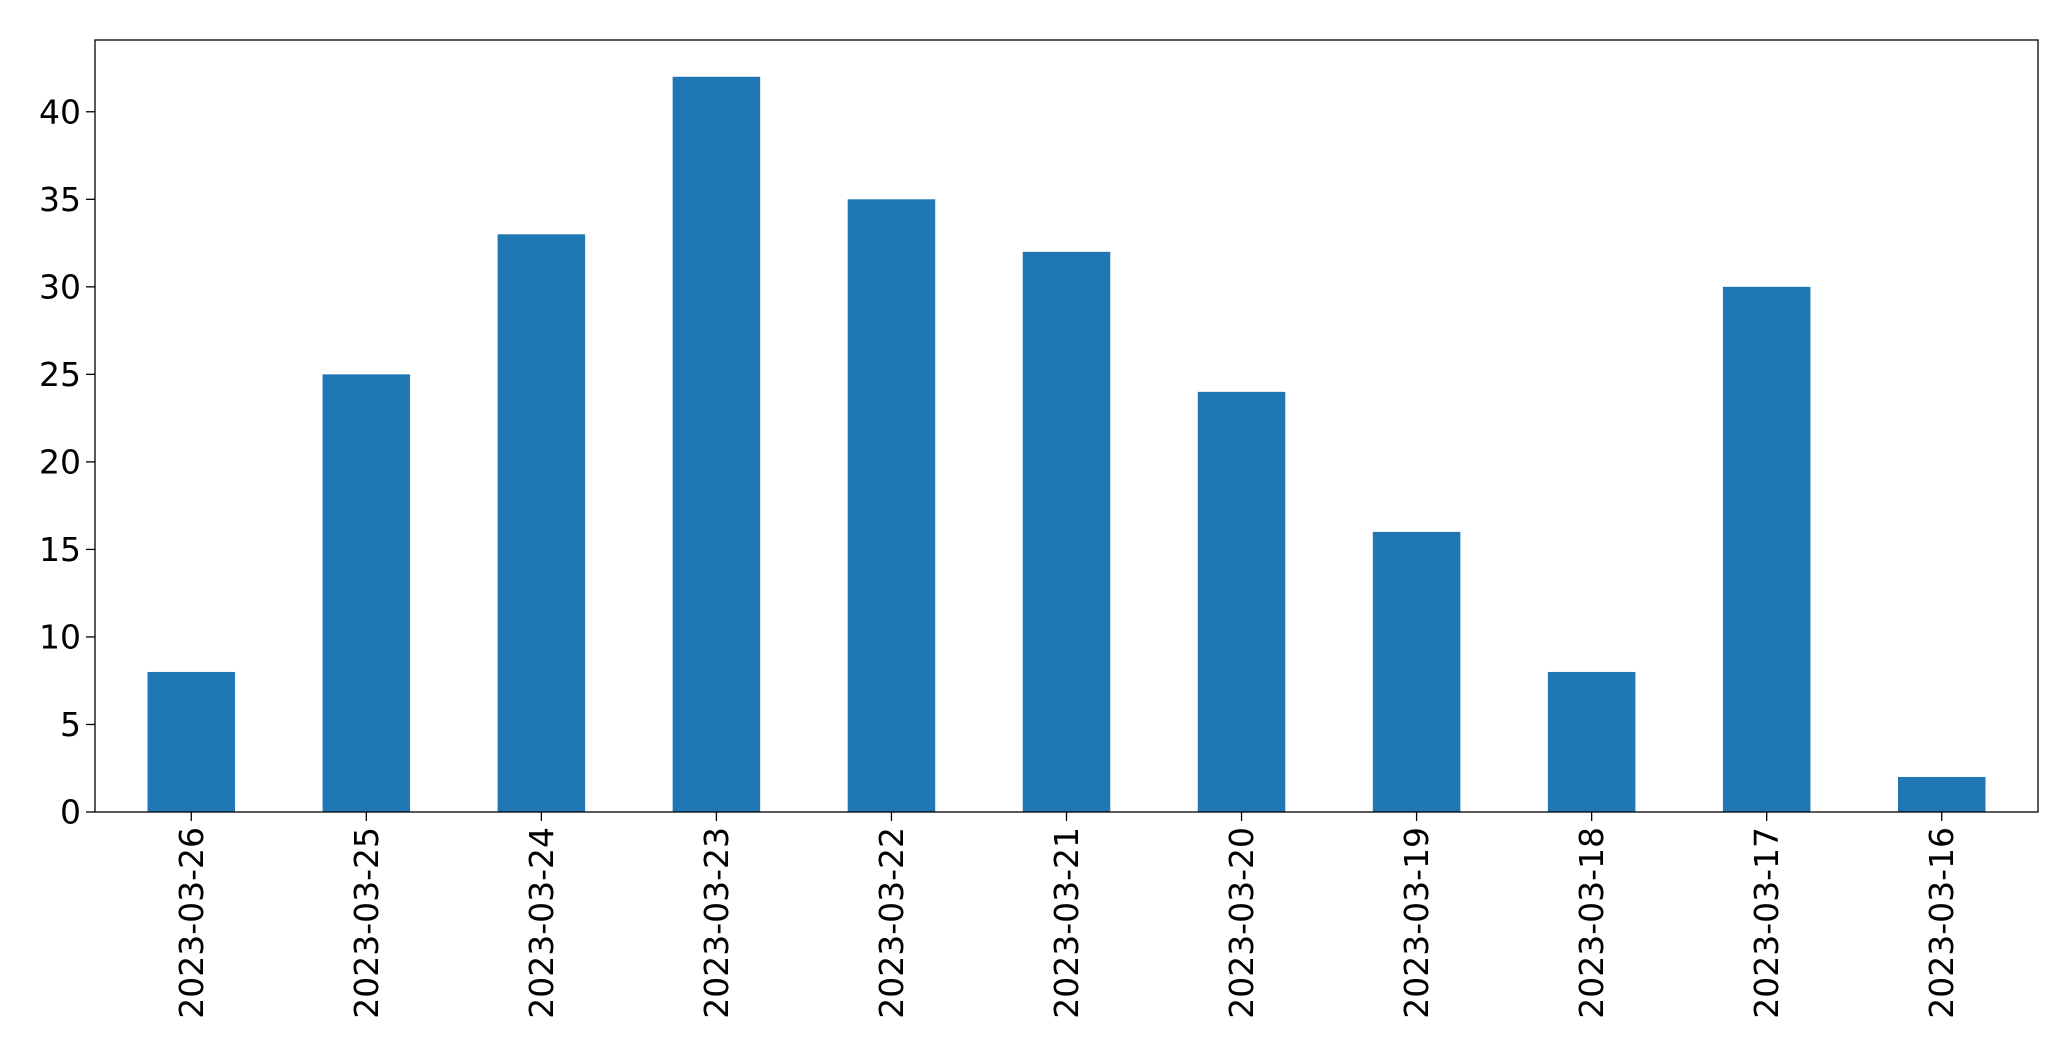  What do you see at coordinates (1416, 923) in the screenshot?
I see `x-tick-label: 2023-03-19` at bounding box center [1416, 923].